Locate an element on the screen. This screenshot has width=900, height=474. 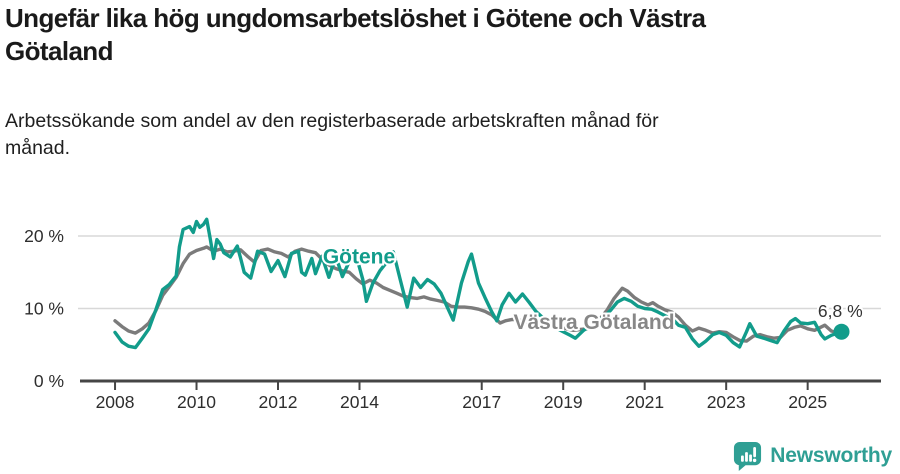
x-tick-label: 2017 is located at coordinates (481, 402).